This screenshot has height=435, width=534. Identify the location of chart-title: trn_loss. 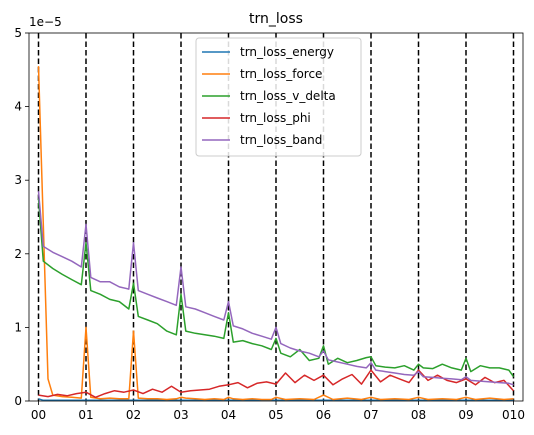
(276, 19).